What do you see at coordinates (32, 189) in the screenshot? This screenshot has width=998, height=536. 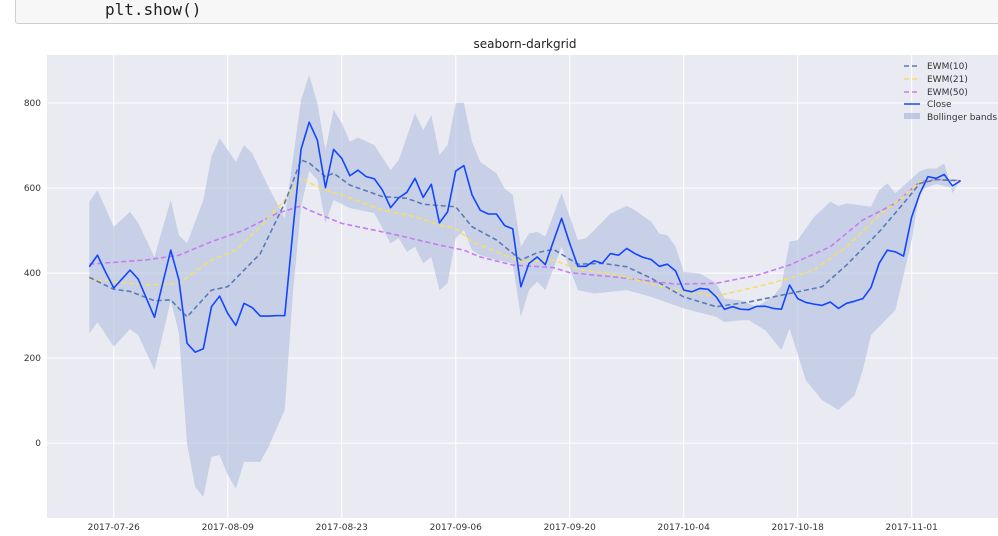 I see `y-tick-label: 600` at bounding box center [32, 189].